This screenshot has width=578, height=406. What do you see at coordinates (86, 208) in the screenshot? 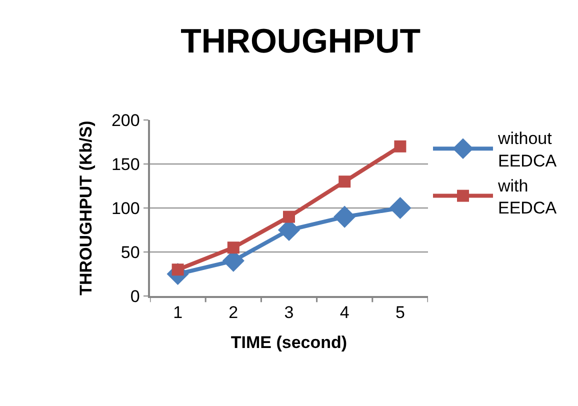
I see `y-axis-title: THROUGHPUT (Kb/S)` at bounding box center [86, 208].